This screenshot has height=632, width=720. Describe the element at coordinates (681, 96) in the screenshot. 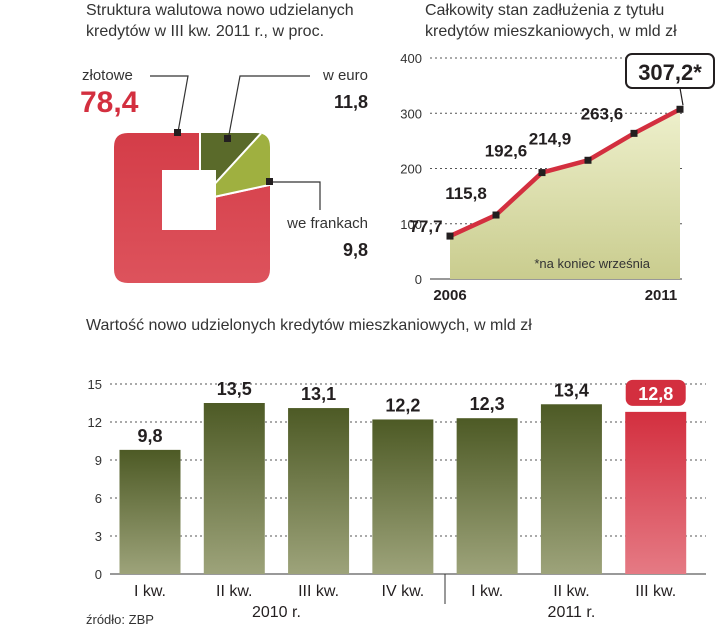

I see `line-last-leader` at that location.